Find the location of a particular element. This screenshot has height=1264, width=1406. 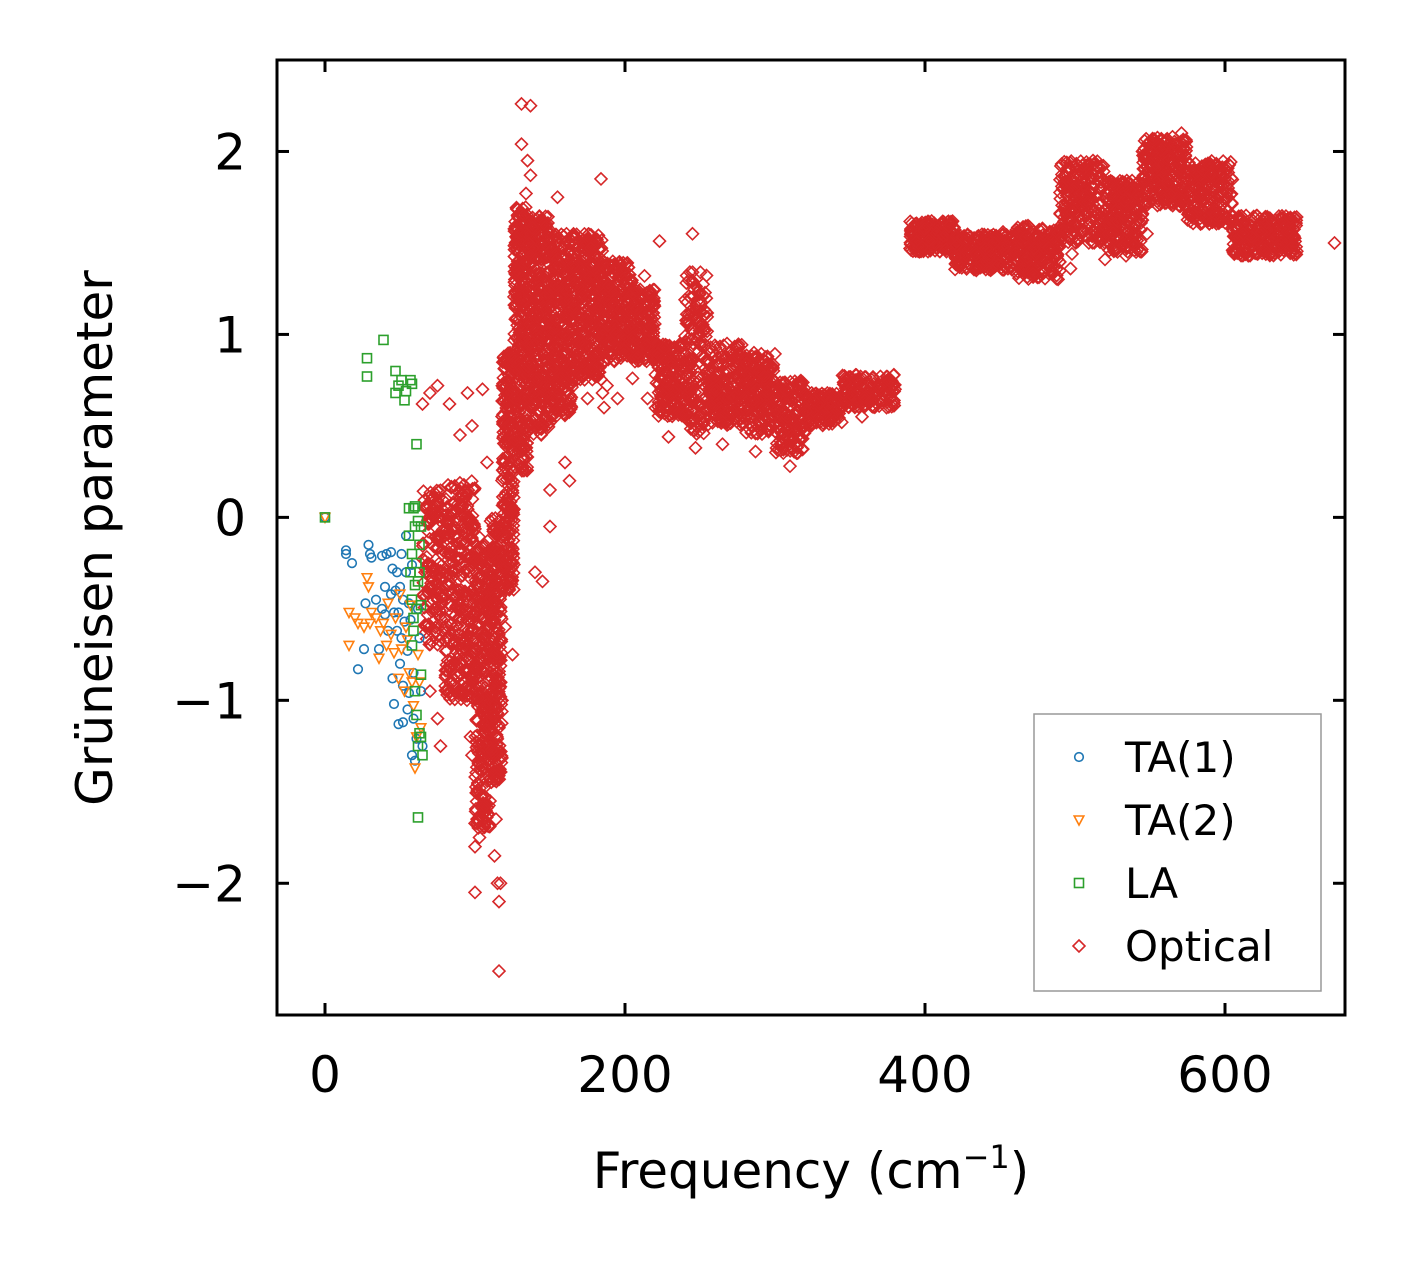

y-tick-label: 0 is located at coordinates (230, 518).